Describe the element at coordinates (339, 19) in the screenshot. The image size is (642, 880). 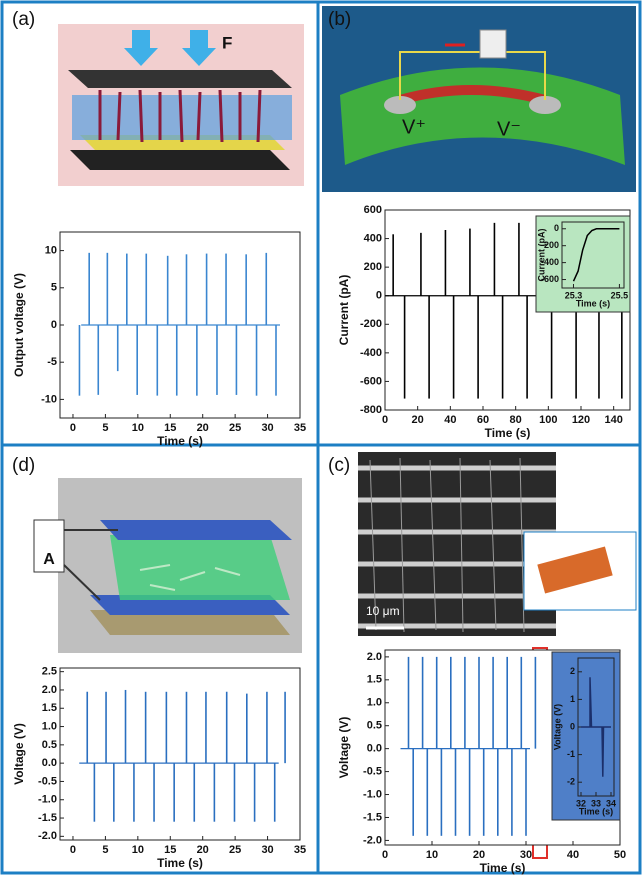
I see `panel-label: (b)` at that location.